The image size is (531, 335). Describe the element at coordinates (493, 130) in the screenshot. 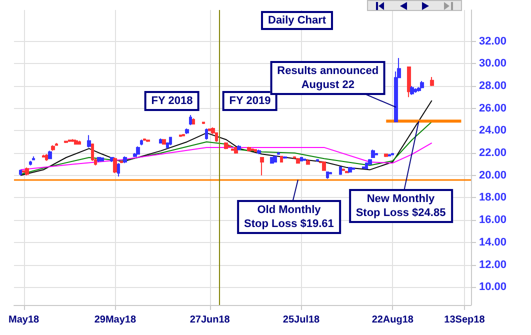

I see `y-tick-label: 24.00` at that location.